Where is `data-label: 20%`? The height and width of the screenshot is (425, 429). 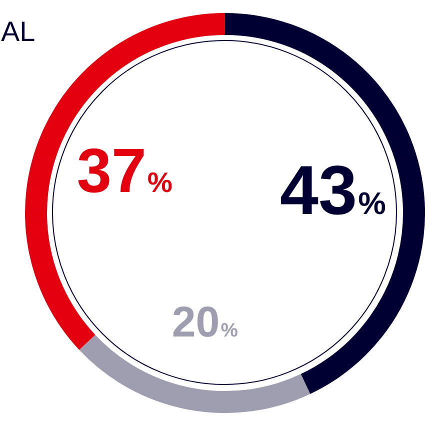
data-label: 20% is located at coordinates (205, 322).